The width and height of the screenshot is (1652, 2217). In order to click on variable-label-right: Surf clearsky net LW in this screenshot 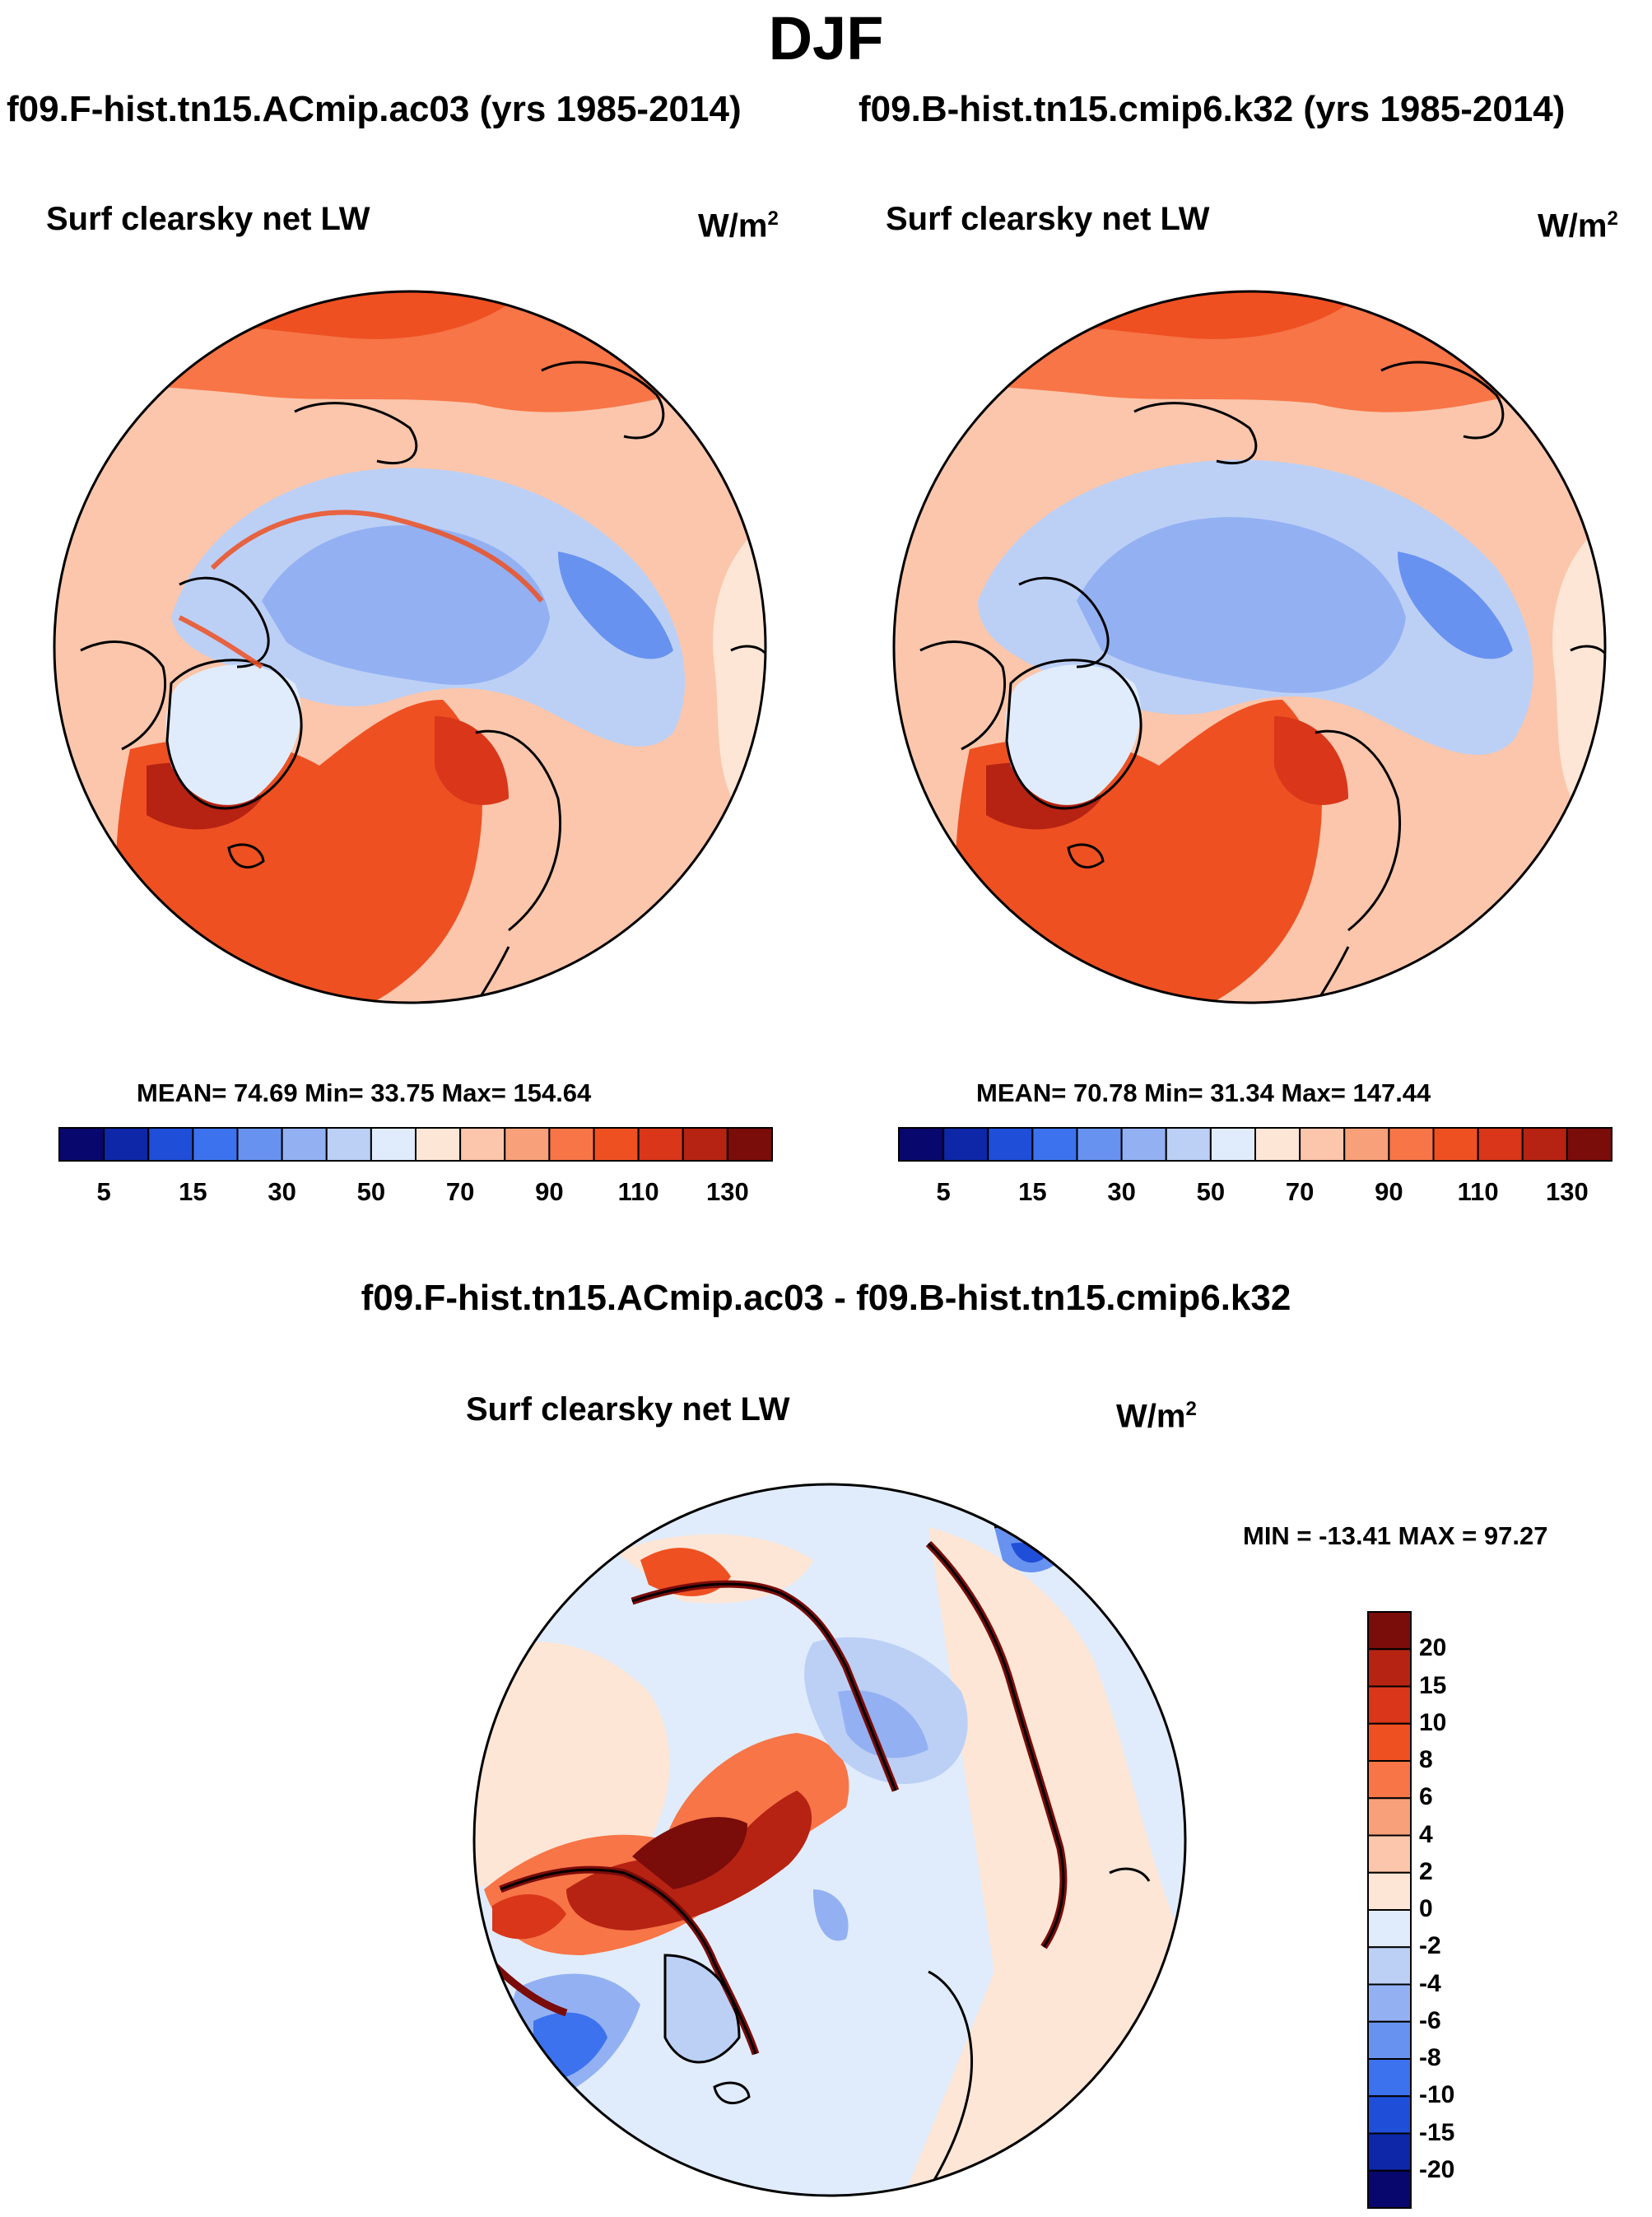, I will do `click(1048, 219)`.